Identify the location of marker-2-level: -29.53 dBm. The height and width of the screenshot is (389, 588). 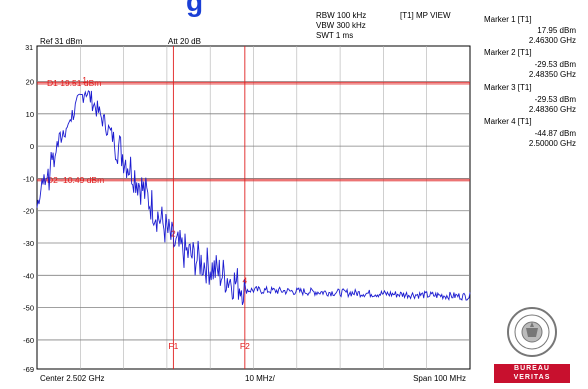
(555, 64).